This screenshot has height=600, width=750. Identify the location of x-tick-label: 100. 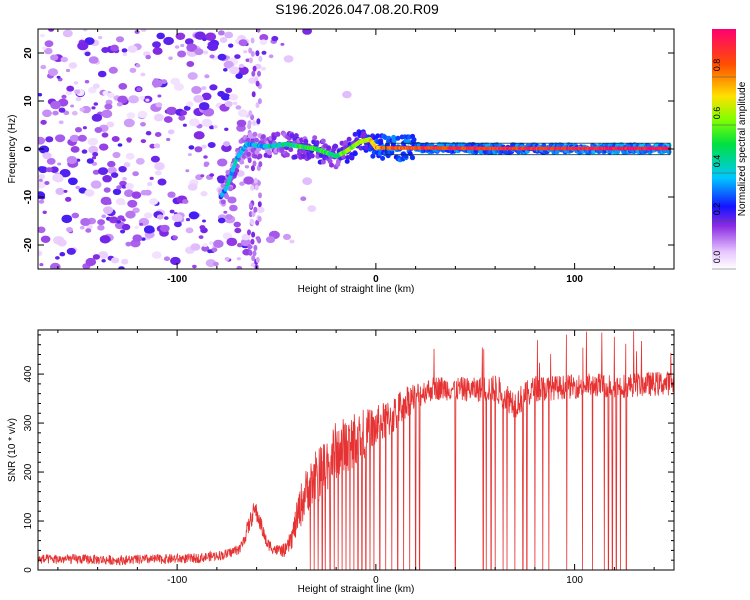
(574, 580).